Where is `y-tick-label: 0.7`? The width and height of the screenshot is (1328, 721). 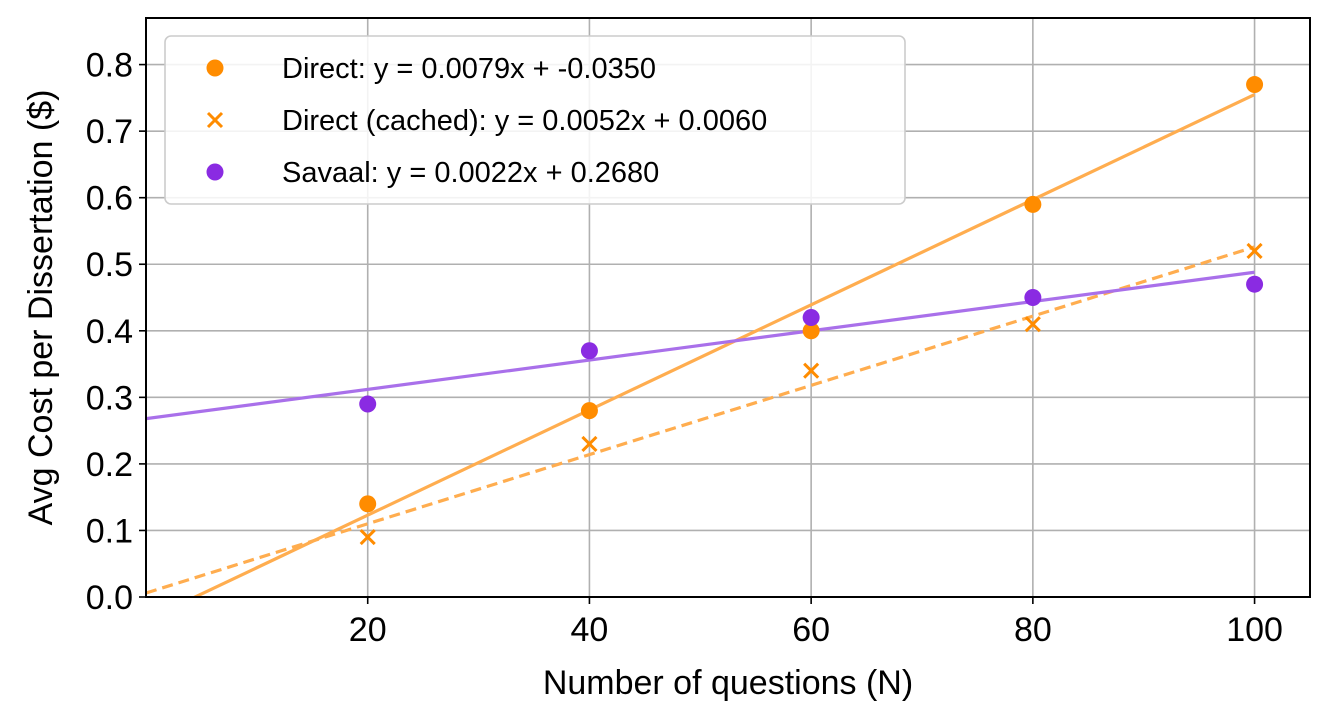 y-tick-label: 0.7 is located at coordinates (109, 132).